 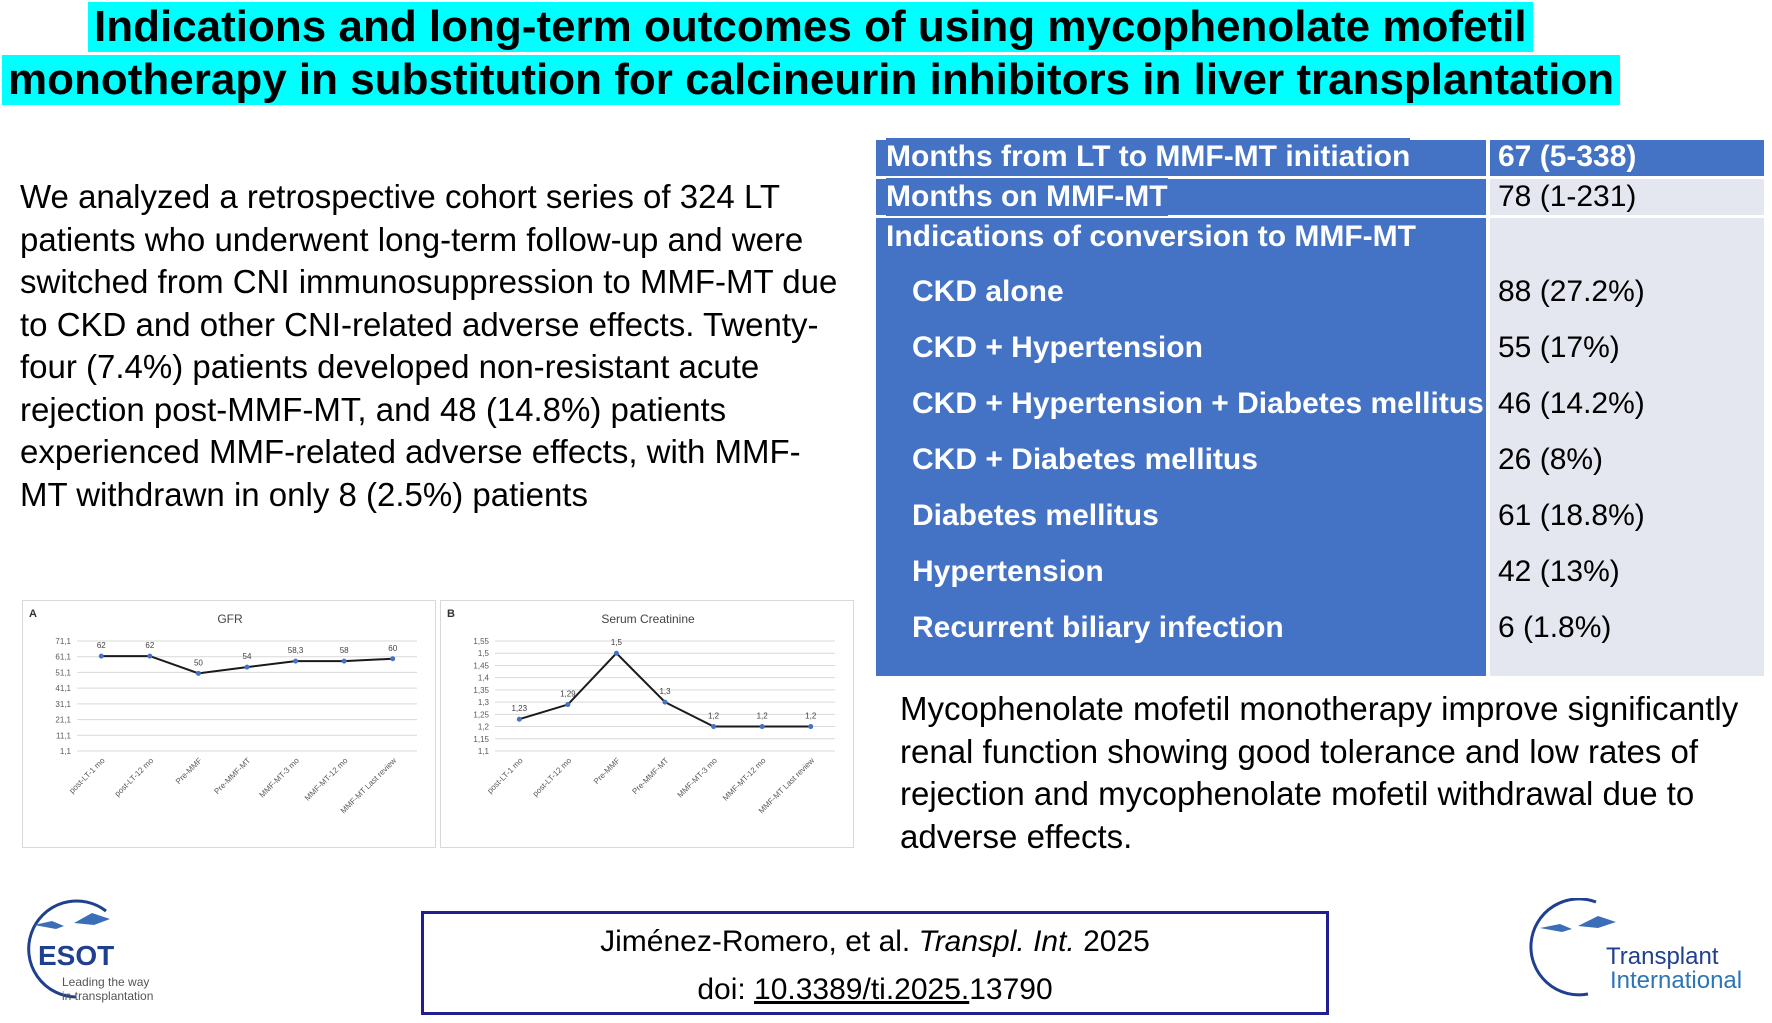 What do you see at coordinates (230, 619) in the screenshot?
I see `chart-title: GFR` at bounding box center [230, 619].